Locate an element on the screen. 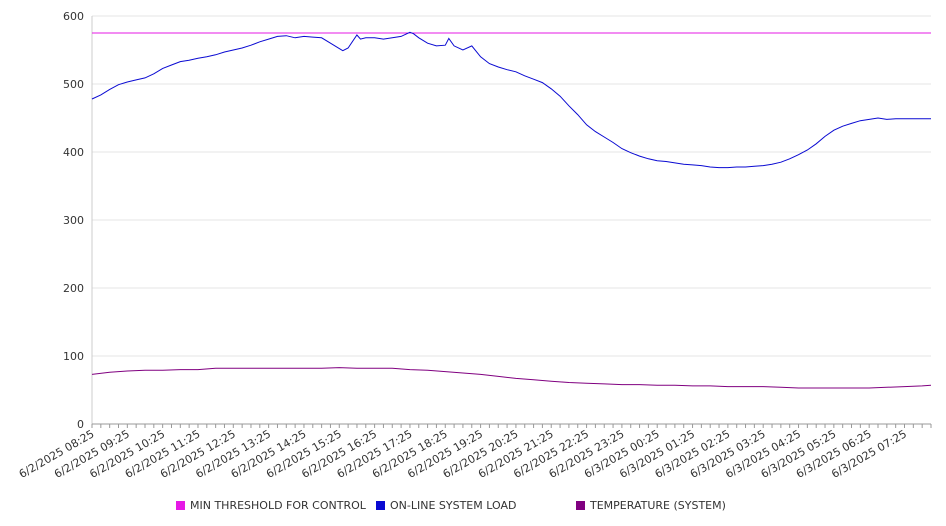 The image size is (946, 526). y-axis: 0 100 200 300 400 500 600 is located at coordinates (78, 220).